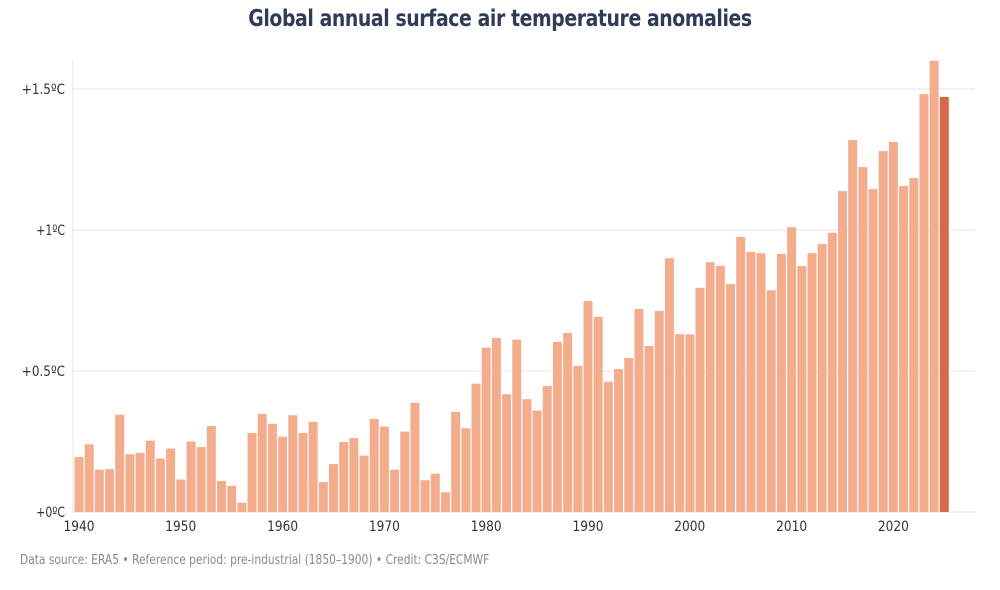  What do you see at coordinates (333, 488) in the screenshot?
I see `bar-1965` at bounding box center [333, 488].